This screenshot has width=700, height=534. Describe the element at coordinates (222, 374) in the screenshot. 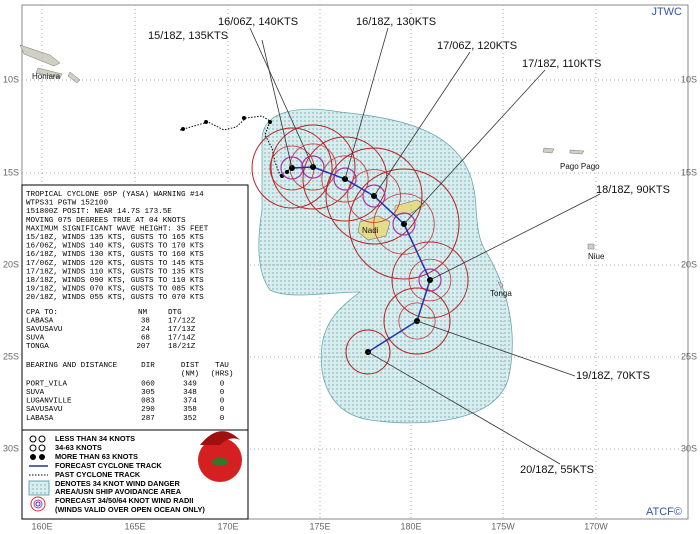

I see `bearing-subheader: (HRS)` at that location.